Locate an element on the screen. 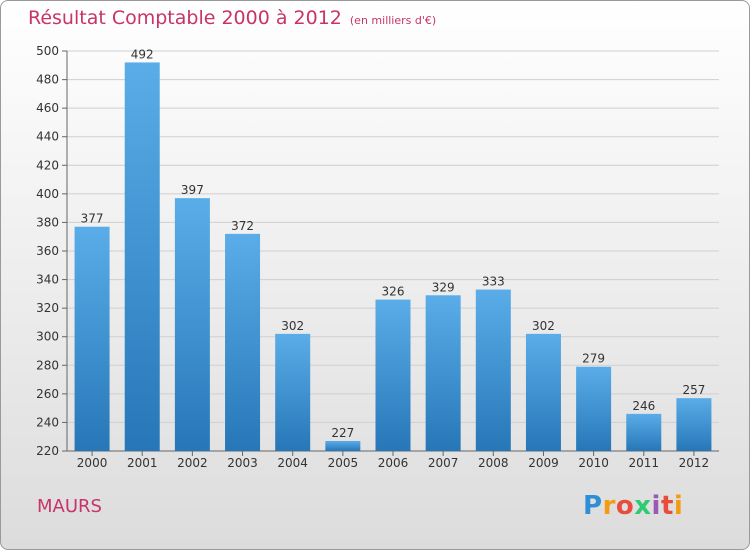 This screenshot has width=750, height=550. y-tick-label: 320 is located at coordinates (47, 308).